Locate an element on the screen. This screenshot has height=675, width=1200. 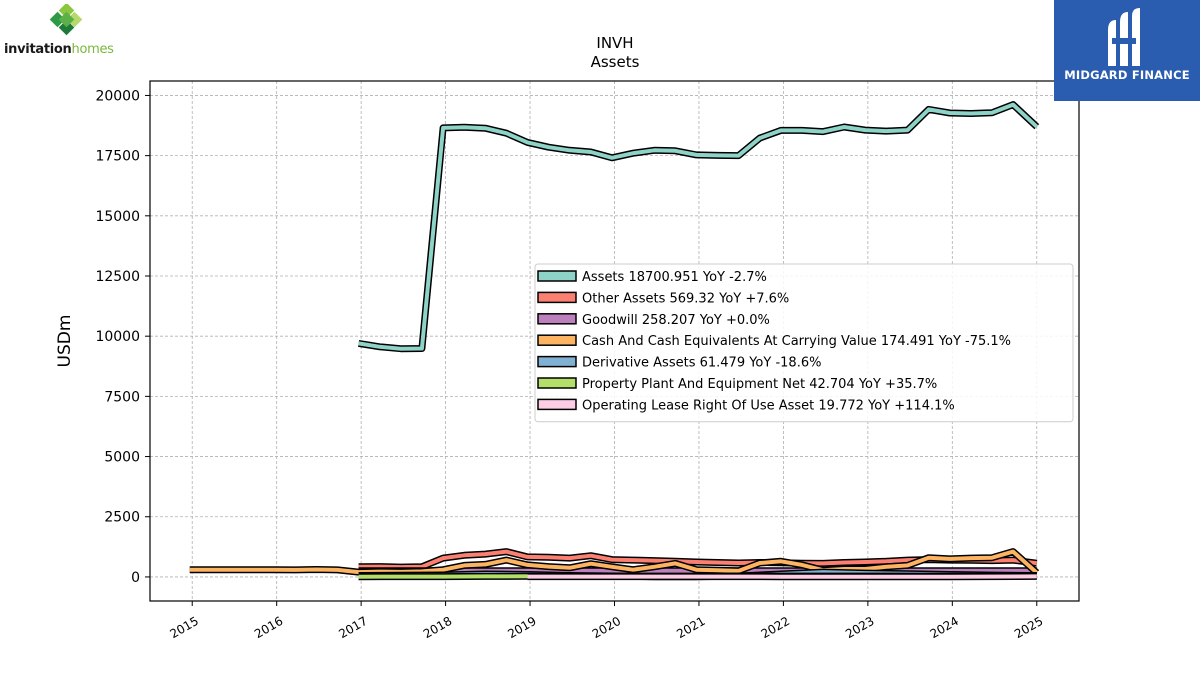
y-tick-label: 17500 is located at coordinates (117, 157).